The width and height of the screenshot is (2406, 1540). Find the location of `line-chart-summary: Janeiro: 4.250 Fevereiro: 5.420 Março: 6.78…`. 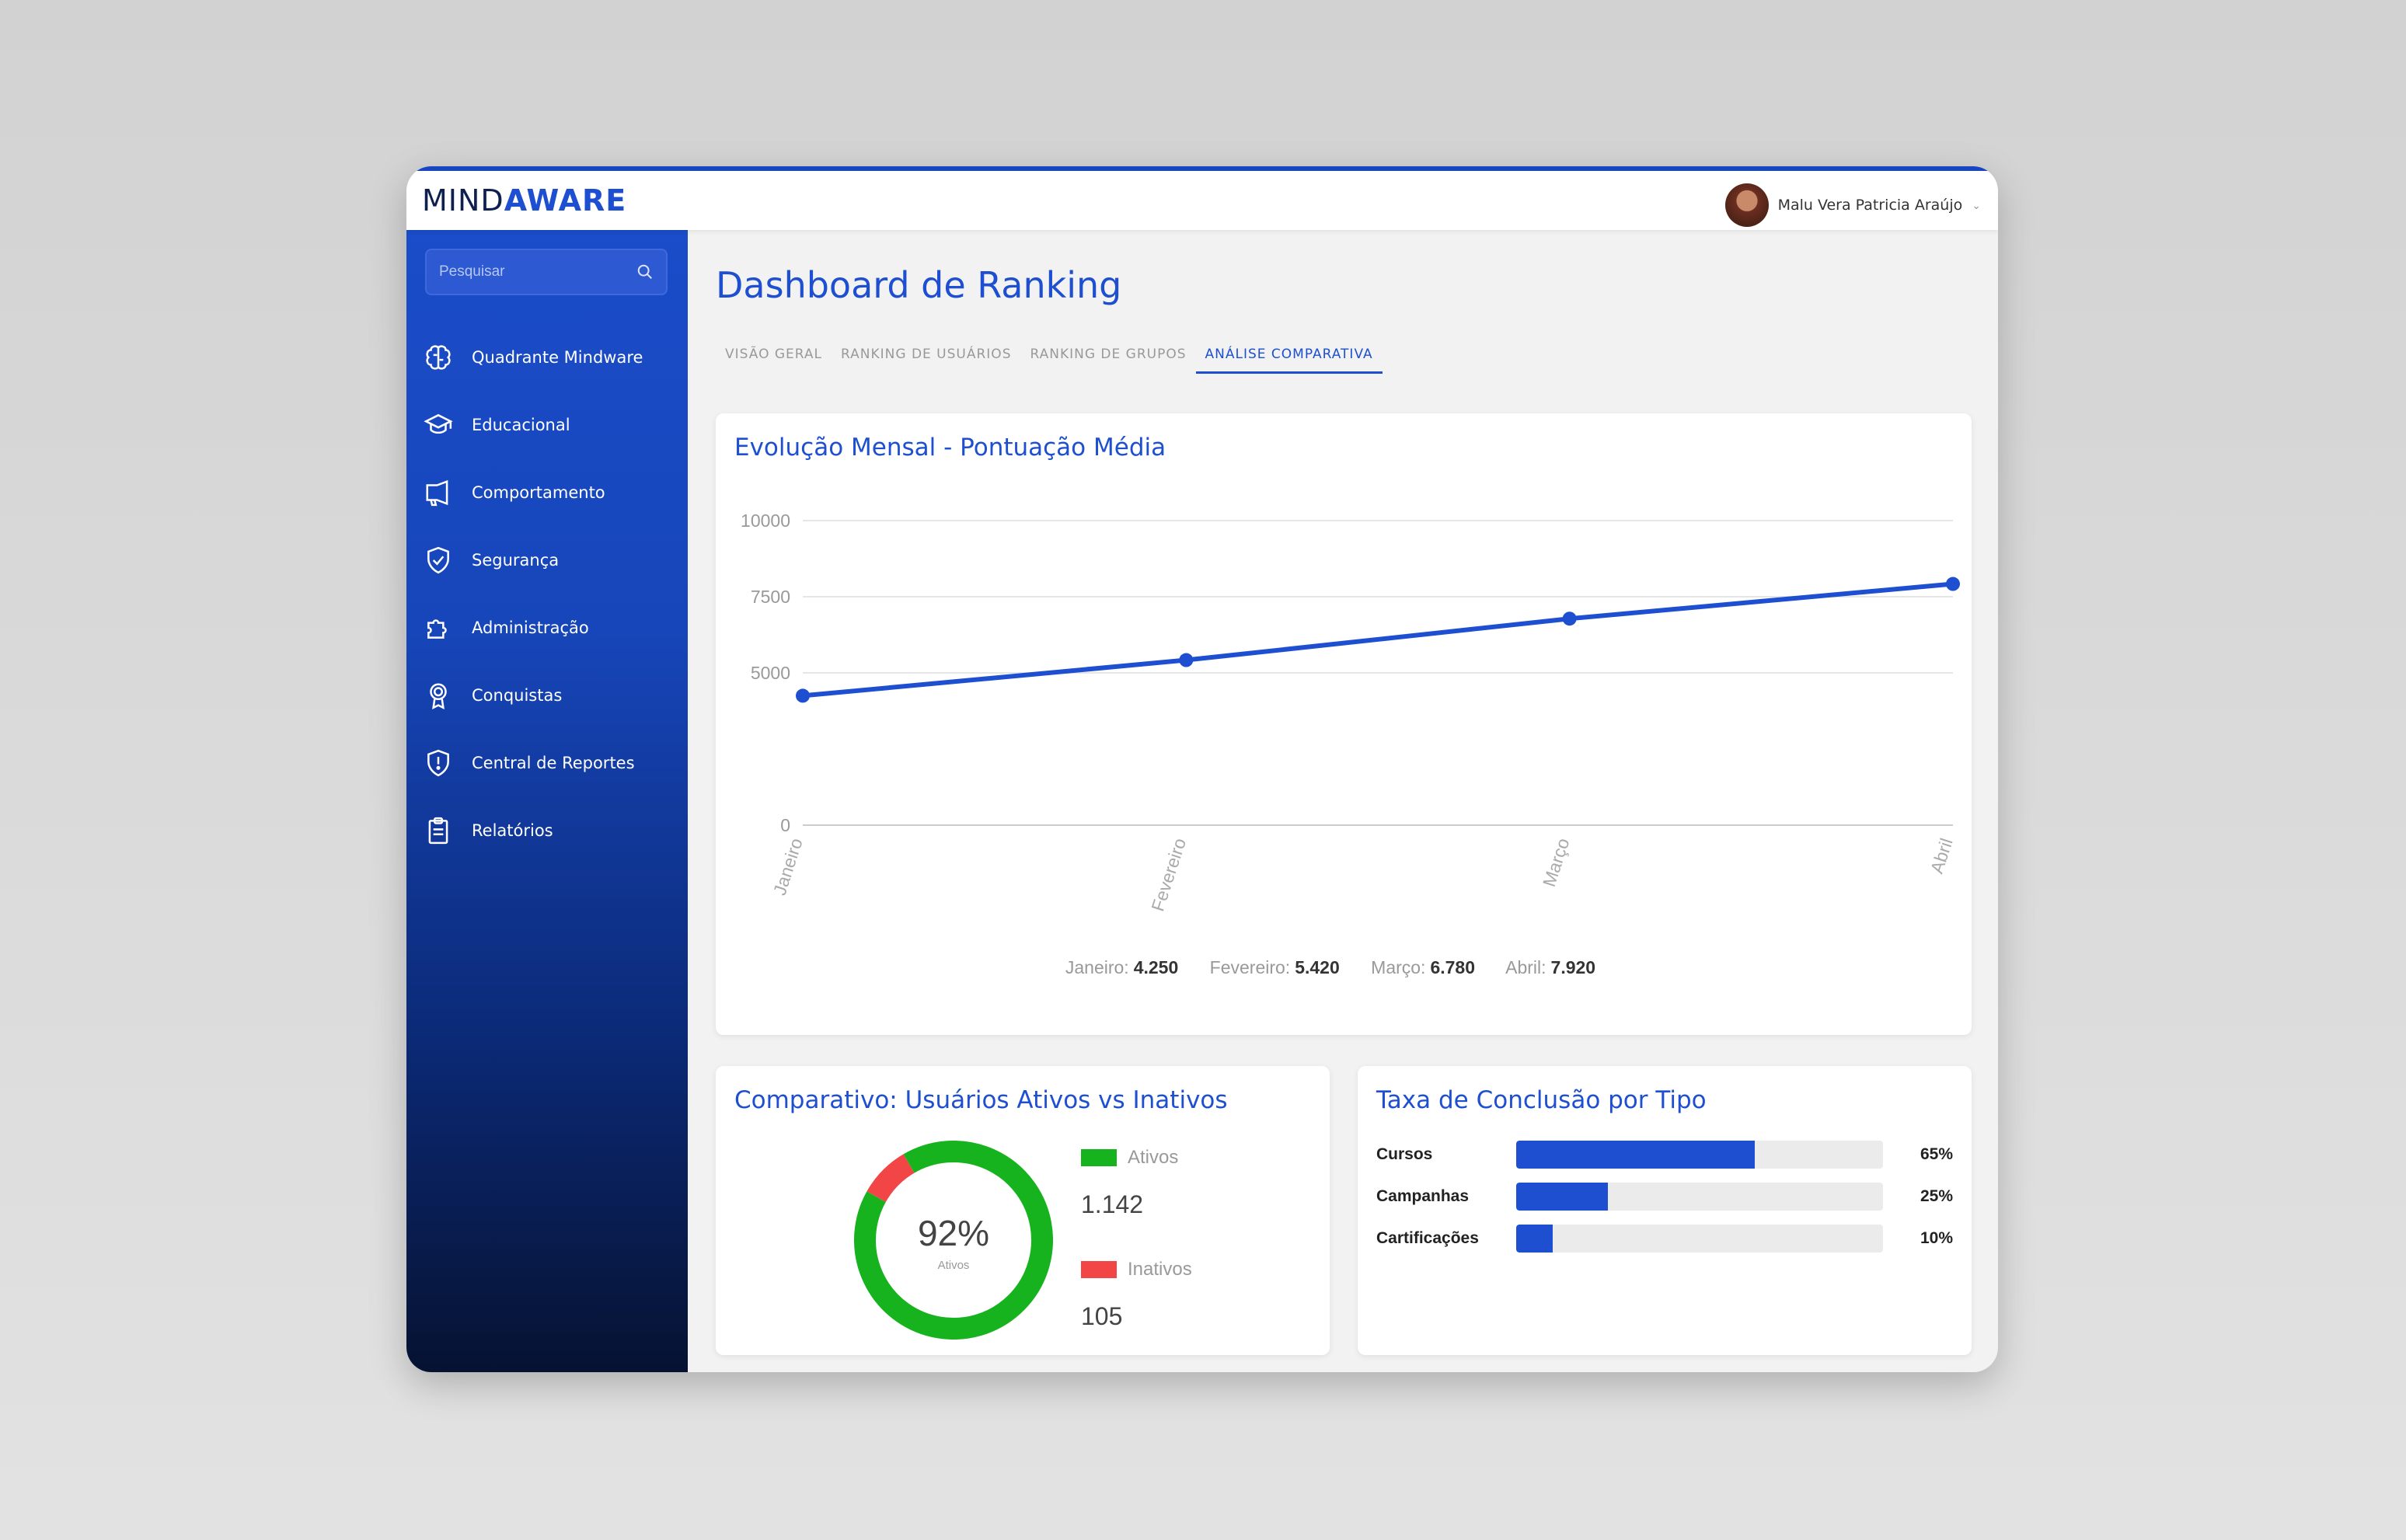

line-chart-summary: Janeiro: 4.250 Fevereiro: 5.420 Março: 6.78… is located at coordinates (1344, 967).